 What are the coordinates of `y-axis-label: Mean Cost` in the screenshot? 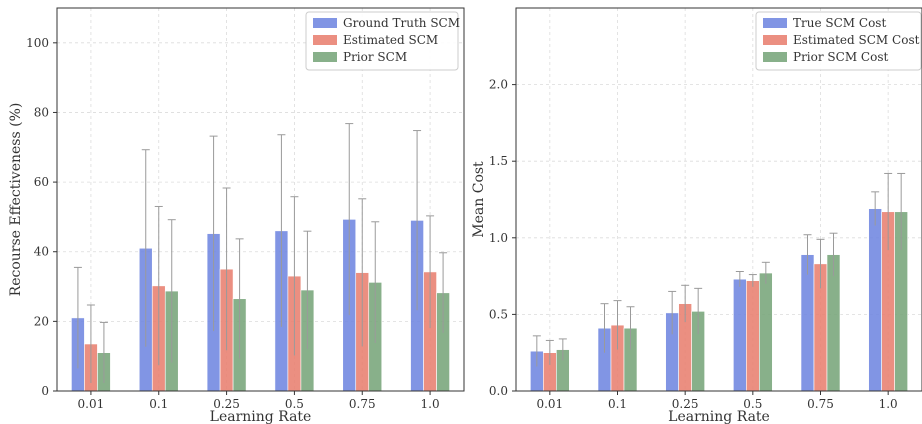 It's located at (479, 199).